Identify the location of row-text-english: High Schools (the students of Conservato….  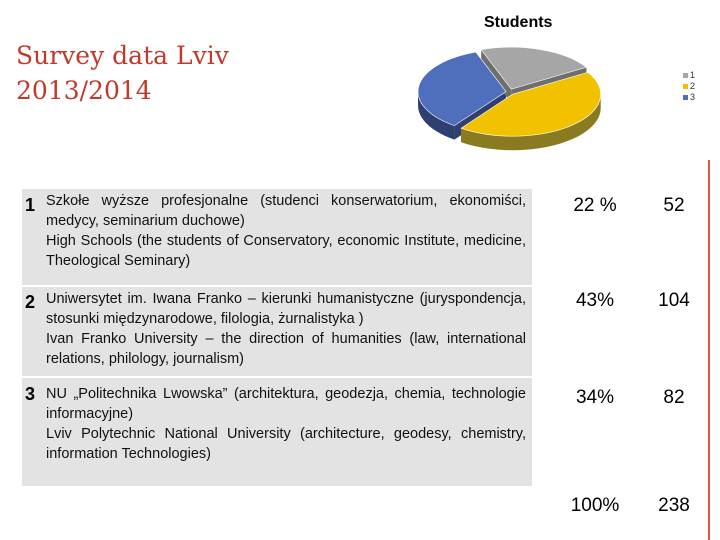
(286, 251).